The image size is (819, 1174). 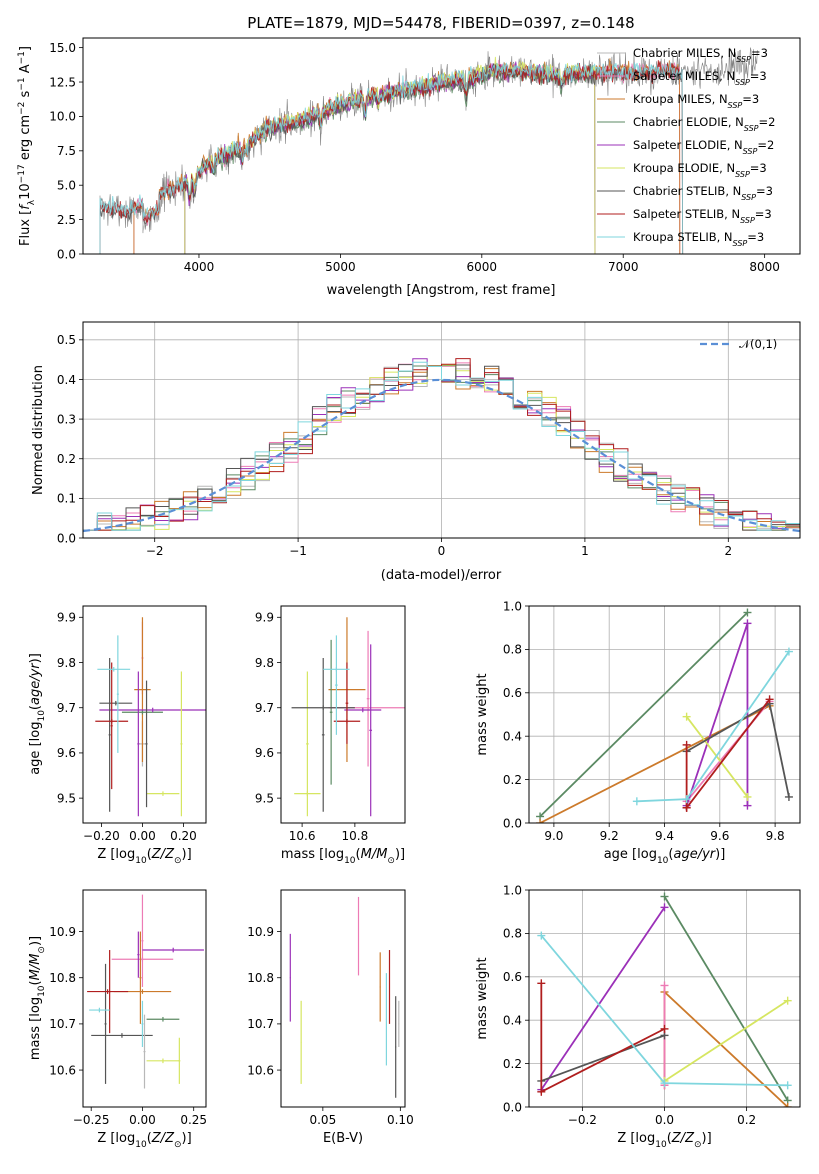 I want to click on y-tick-label: 2.5, so click(x=66, y=220).